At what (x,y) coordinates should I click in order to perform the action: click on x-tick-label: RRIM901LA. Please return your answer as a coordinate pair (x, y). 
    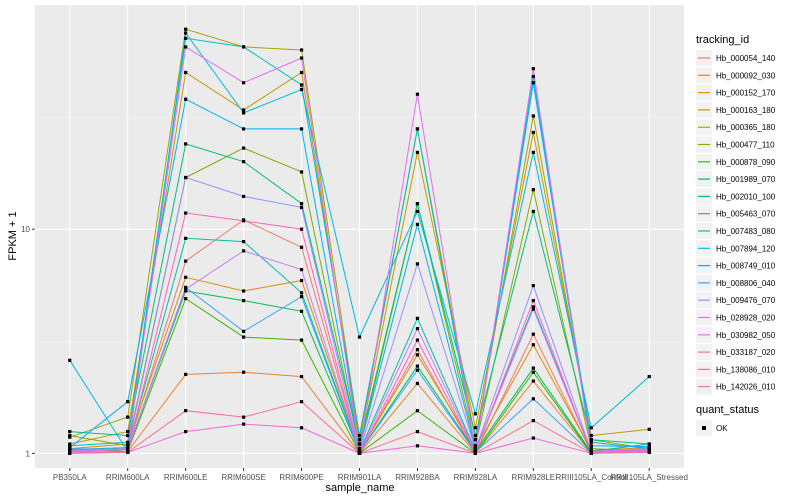
    Looking at the image, I should click on (360, 477).